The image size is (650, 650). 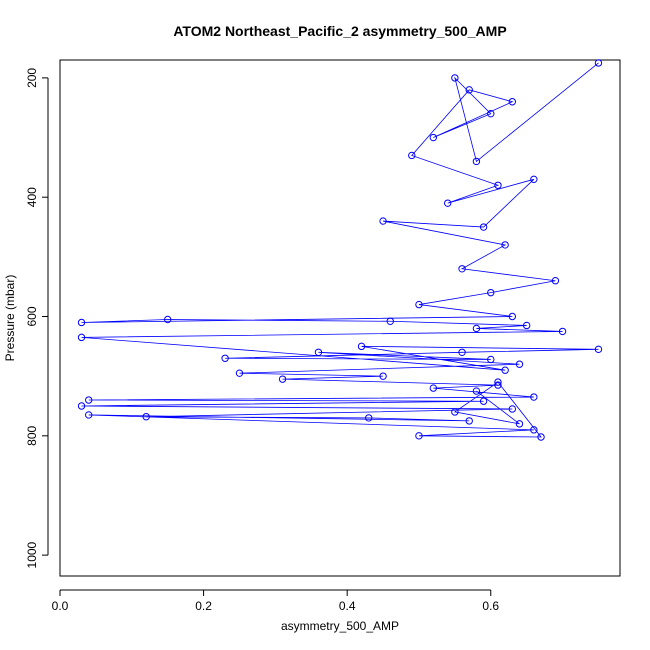 What do you see at coordinates (32, 554) in the screenshot?
I see `y-tick-label: 1000` at bounding box center [32, 554].